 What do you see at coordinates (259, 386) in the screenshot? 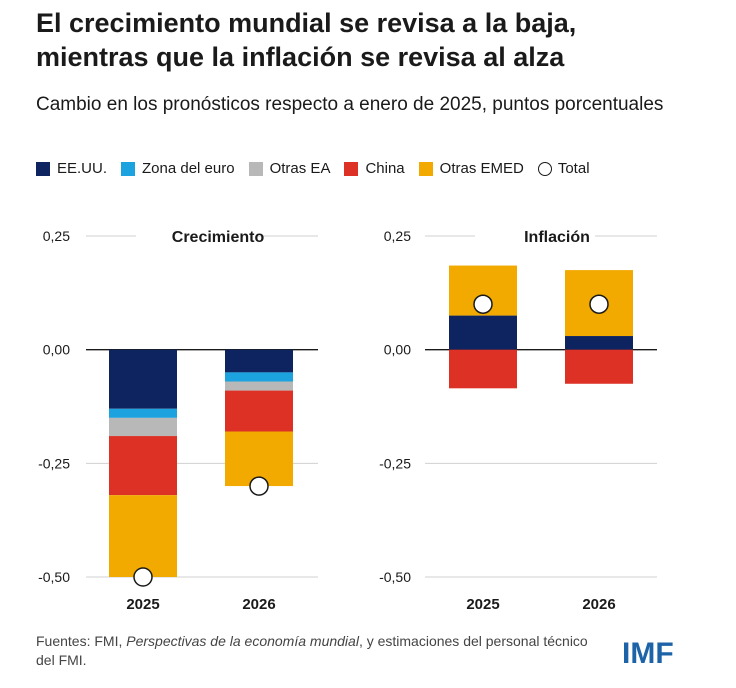
I see `bar-growth-2026-otras-ea` at bounding box center [259, 386].